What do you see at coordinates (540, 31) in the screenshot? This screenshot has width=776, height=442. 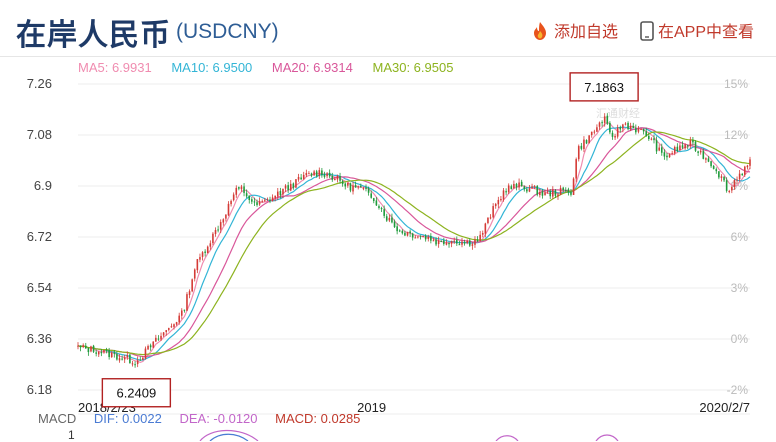 I see `flame-icon` at bounding box center [540, 31].